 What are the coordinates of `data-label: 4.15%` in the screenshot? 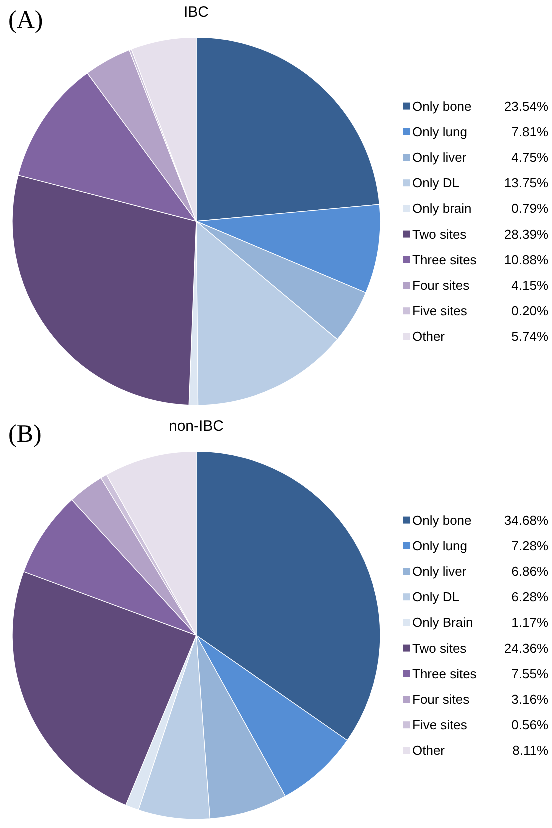 It's located at (530, 285).